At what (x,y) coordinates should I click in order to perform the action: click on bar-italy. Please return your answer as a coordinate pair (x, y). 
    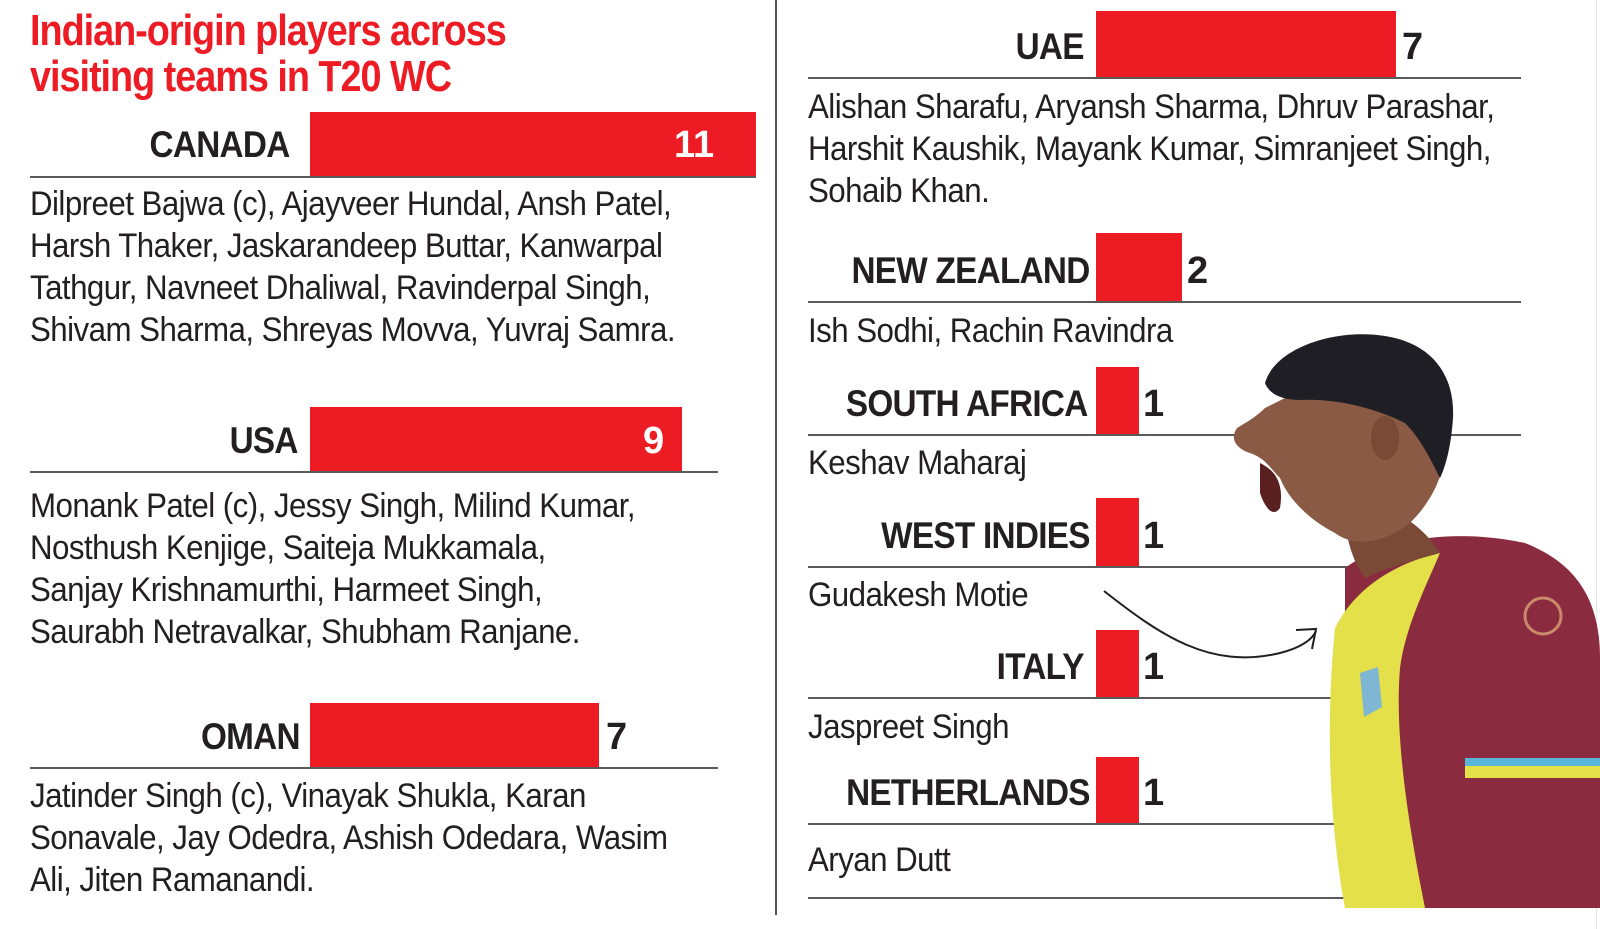
    Looking at the image, I should click on (1117, 664).